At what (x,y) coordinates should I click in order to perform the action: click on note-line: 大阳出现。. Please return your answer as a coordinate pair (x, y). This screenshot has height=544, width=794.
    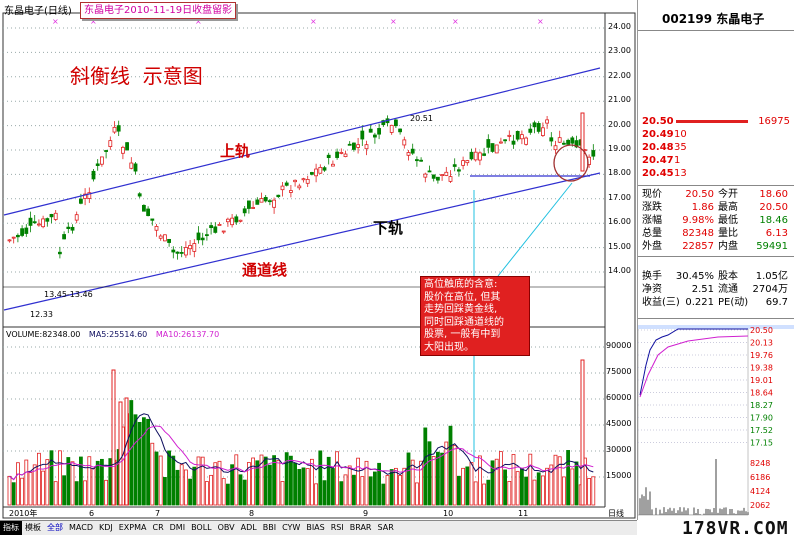
    Looking at the image, I should click on (449, 347).